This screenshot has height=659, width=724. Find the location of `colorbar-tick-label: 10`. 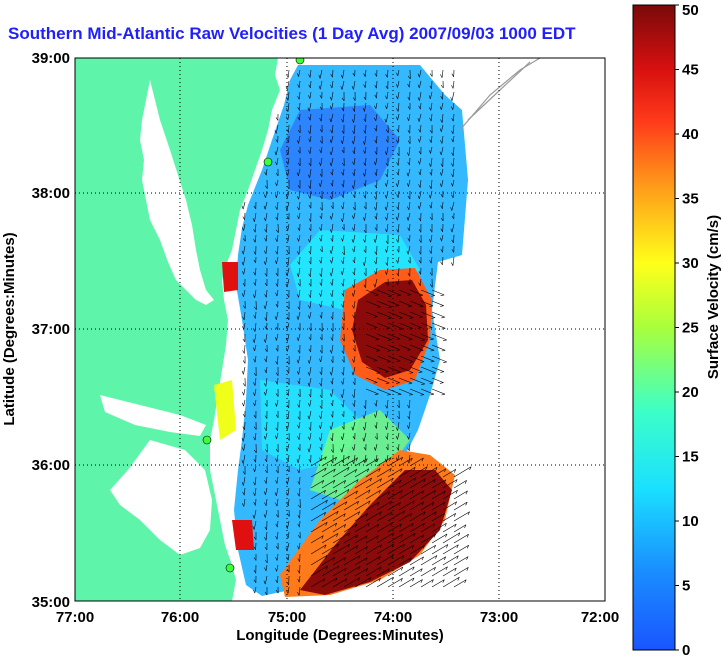

colorbar-tick-label: 10 is located at coordinates (690, 521).